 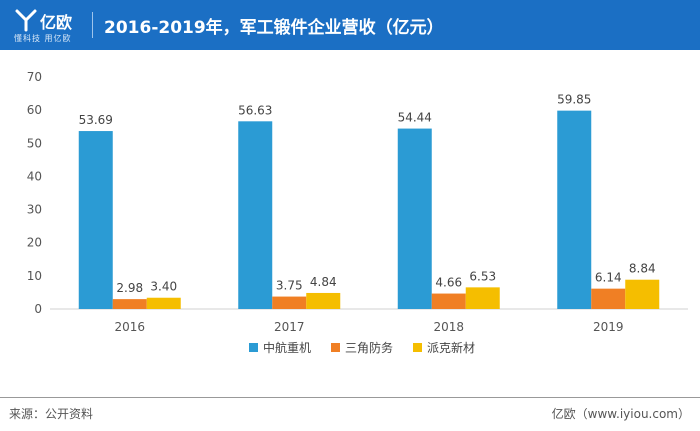 What do you see at coordinates (129, 327) in the screenshot?
I see `x-tick-label: 2016` at bounding box center [129, 327].